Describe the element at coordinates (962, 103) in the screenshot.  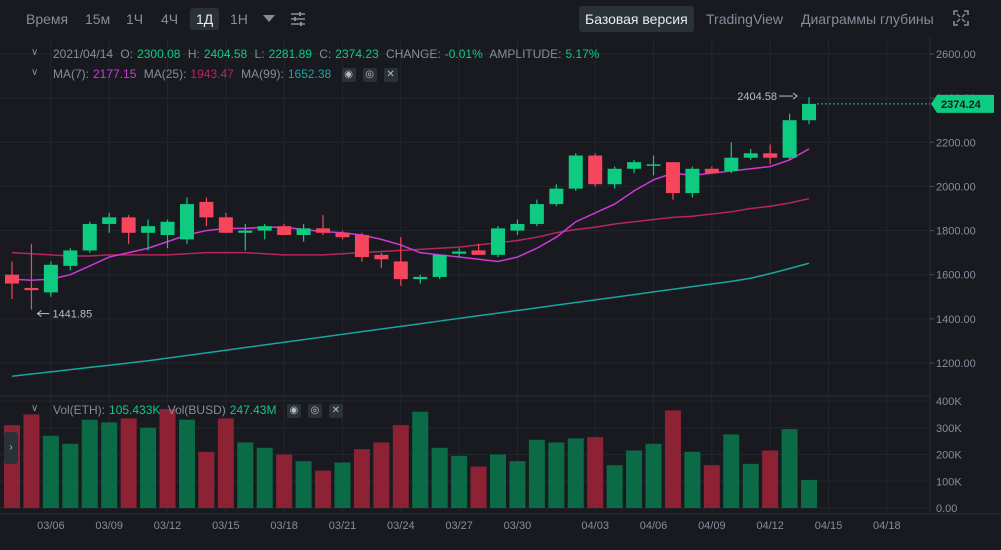
I see `last-price-badge` at that location.